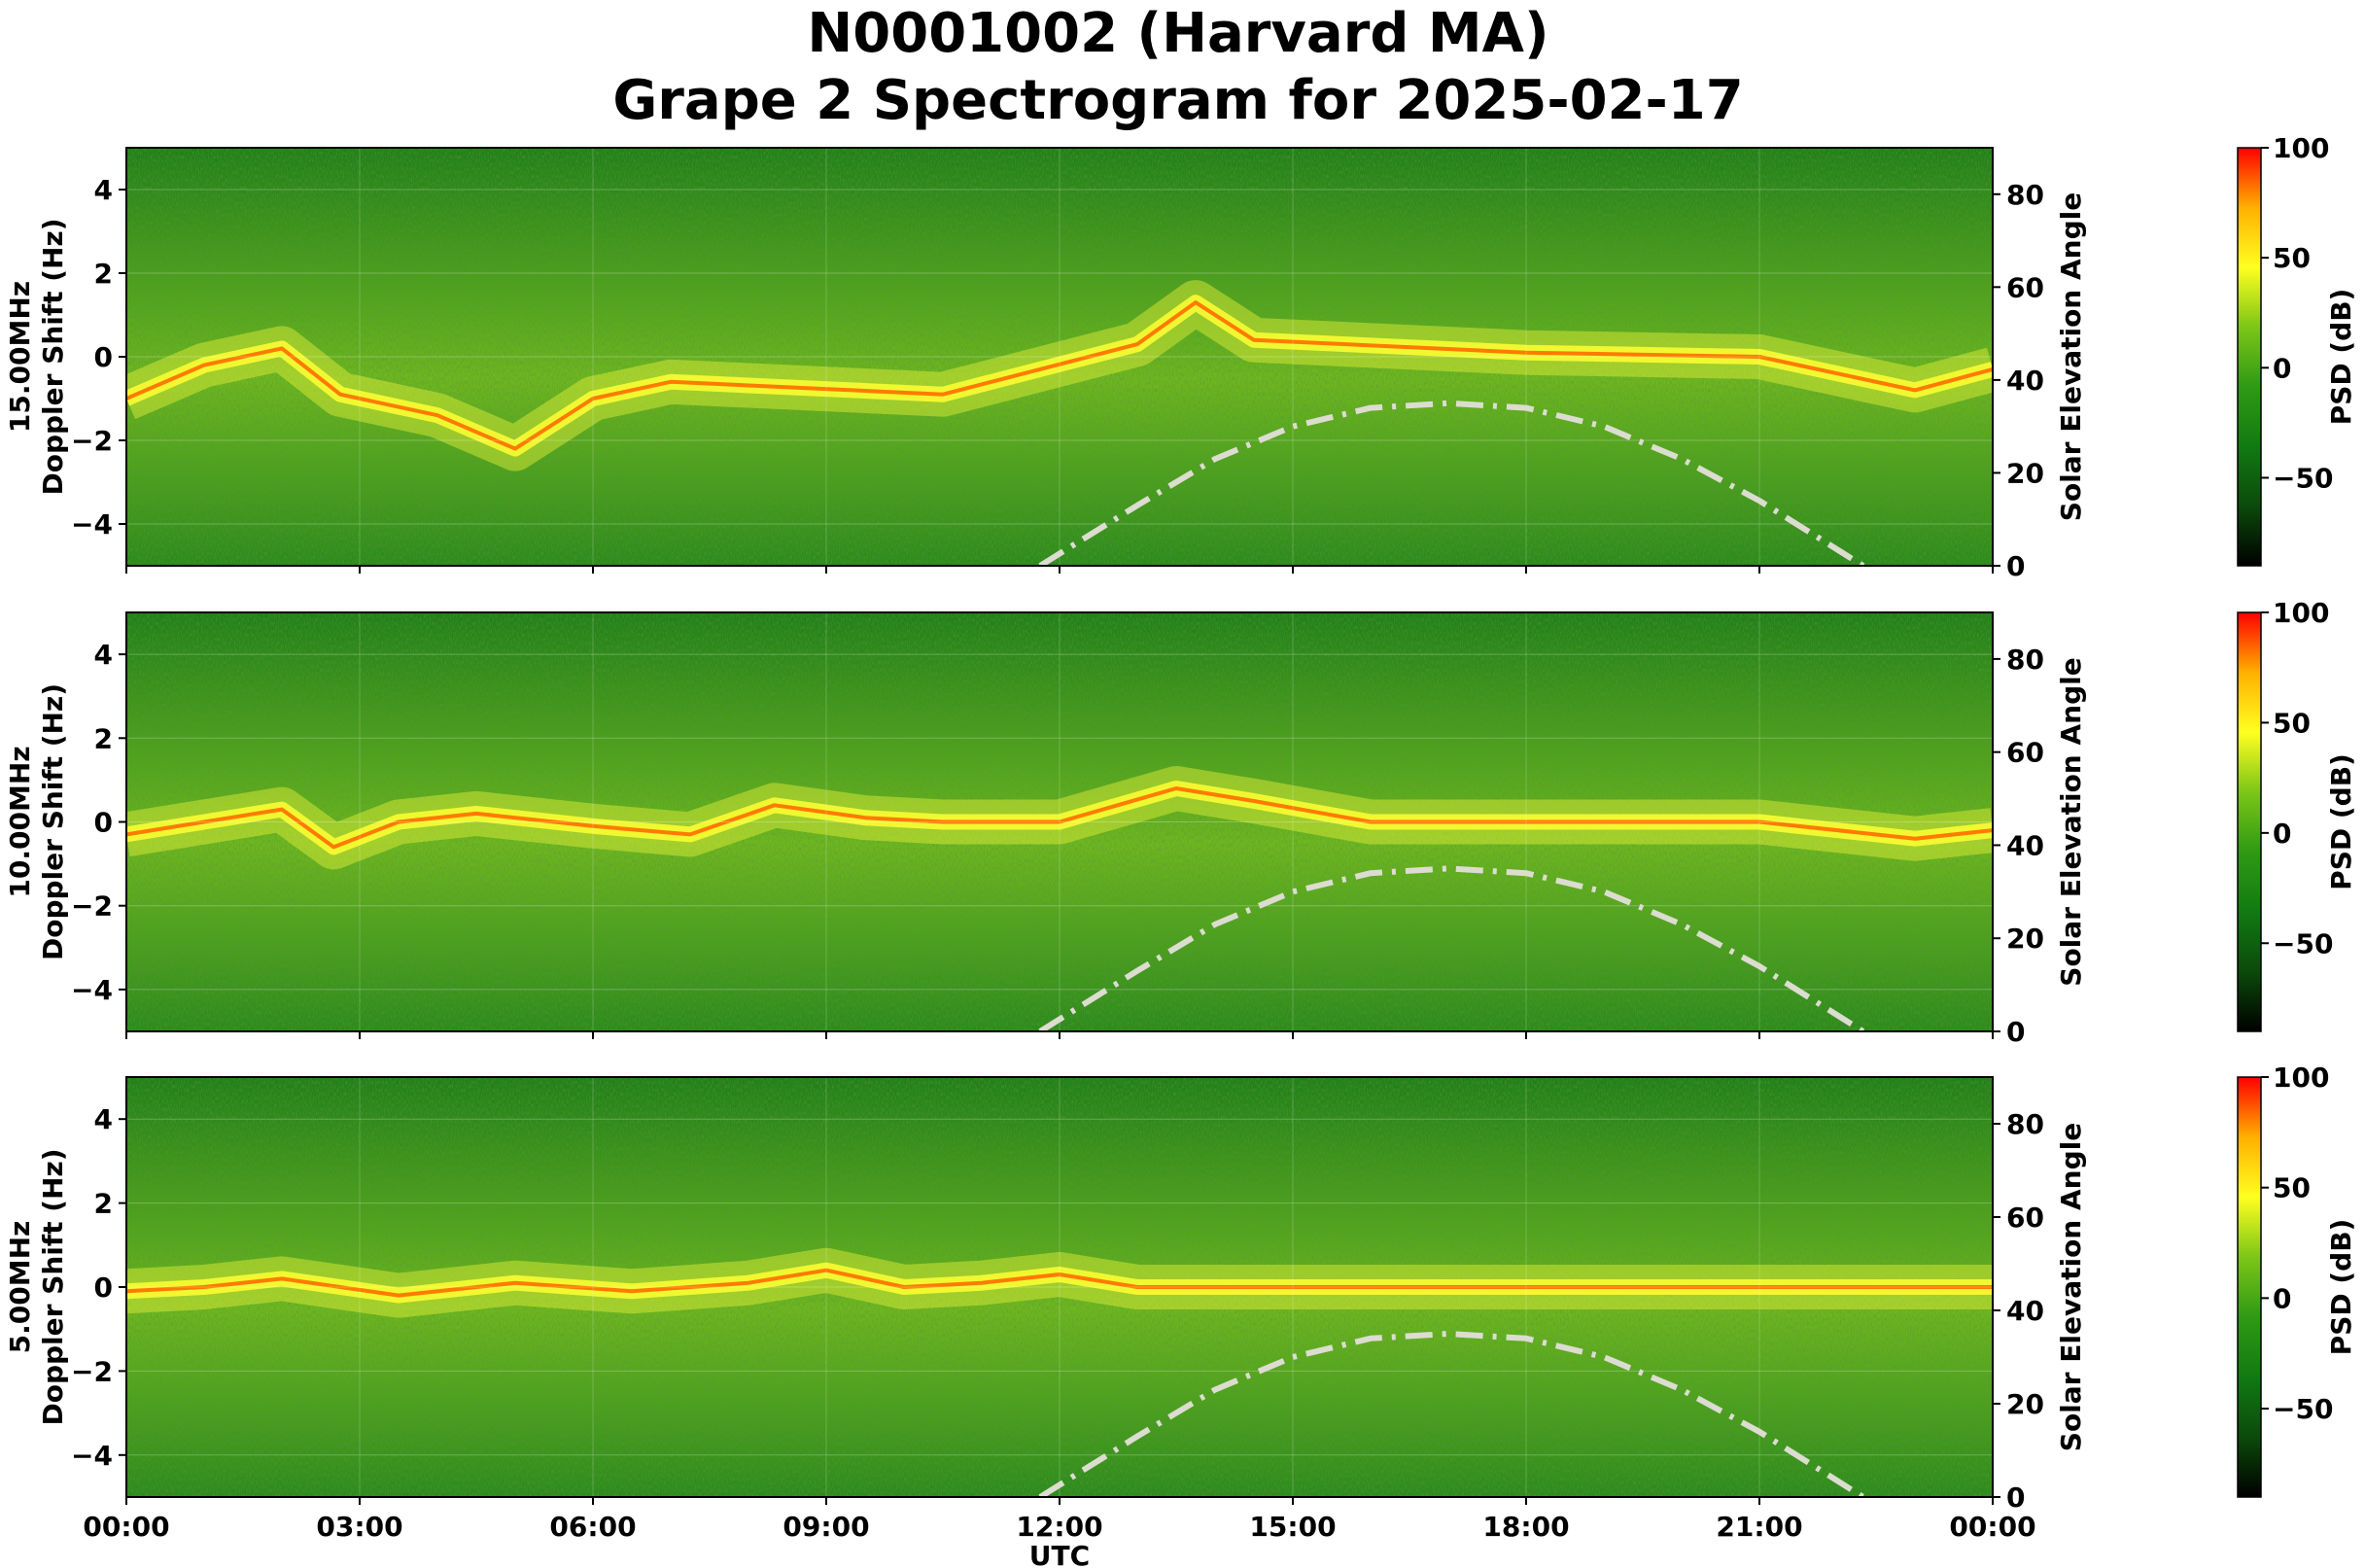 The image size is (2365, 1568). I want to click on x-tick-label: 03:00, so click(359, 1527).